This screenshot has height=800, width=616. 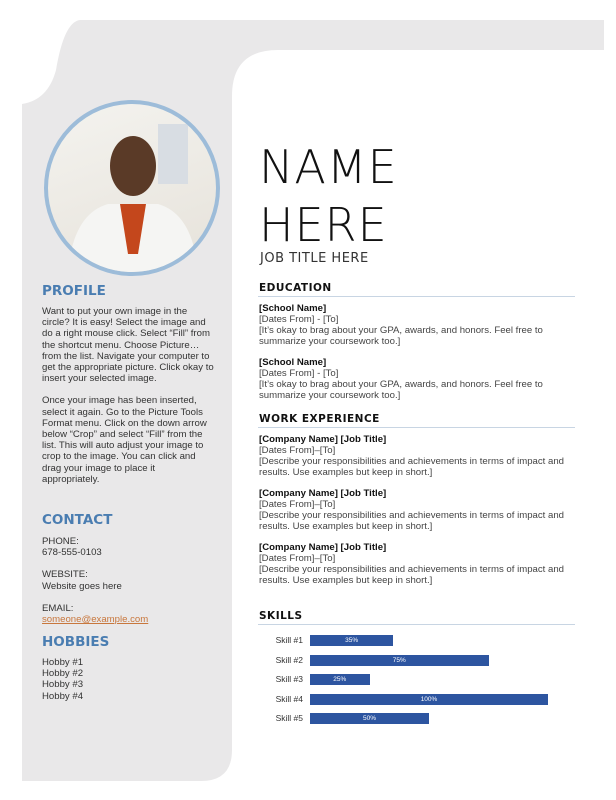 What do you see at coordinates (63, 662) in the screenshot?
I see `hobby-item: Hobby #1` at bounding box center [63, 662].